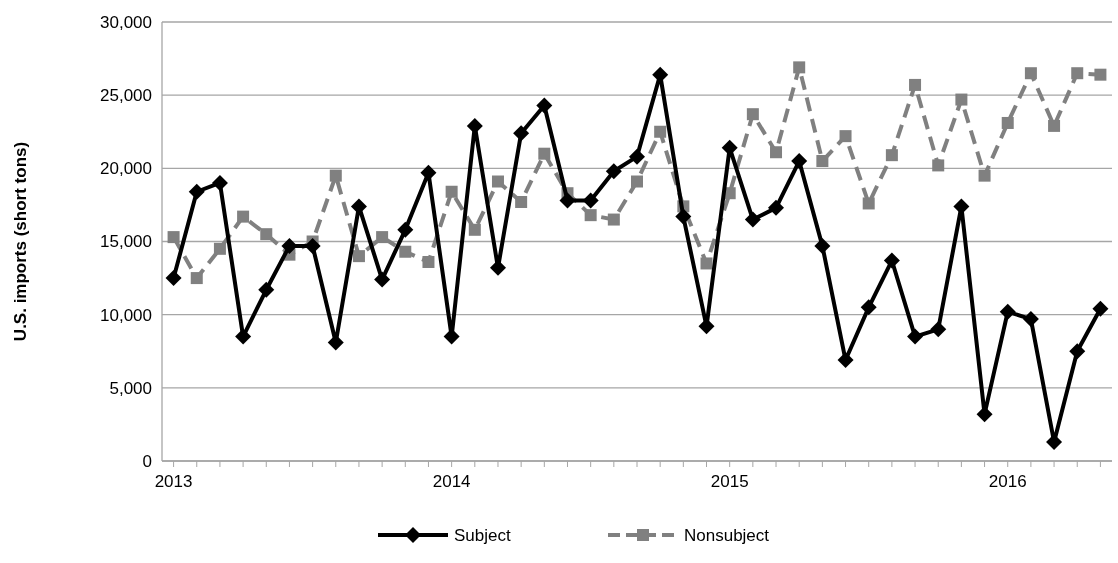  What do you see at coordinates (20, 241) in the screenshot?
I see `y-axis-title: U.S. imports (short tons)` at bounding box center [20, 241].